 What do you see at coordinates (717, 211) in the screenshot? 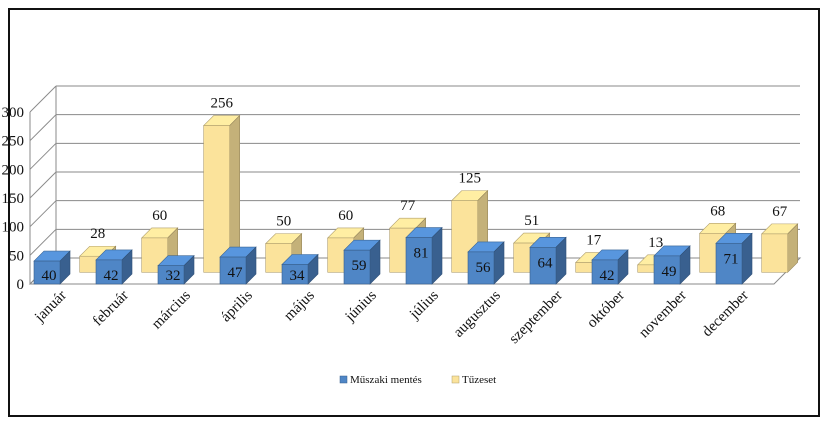
I see `data-label-tuzeset: 68` at bounding box center [717, 211].